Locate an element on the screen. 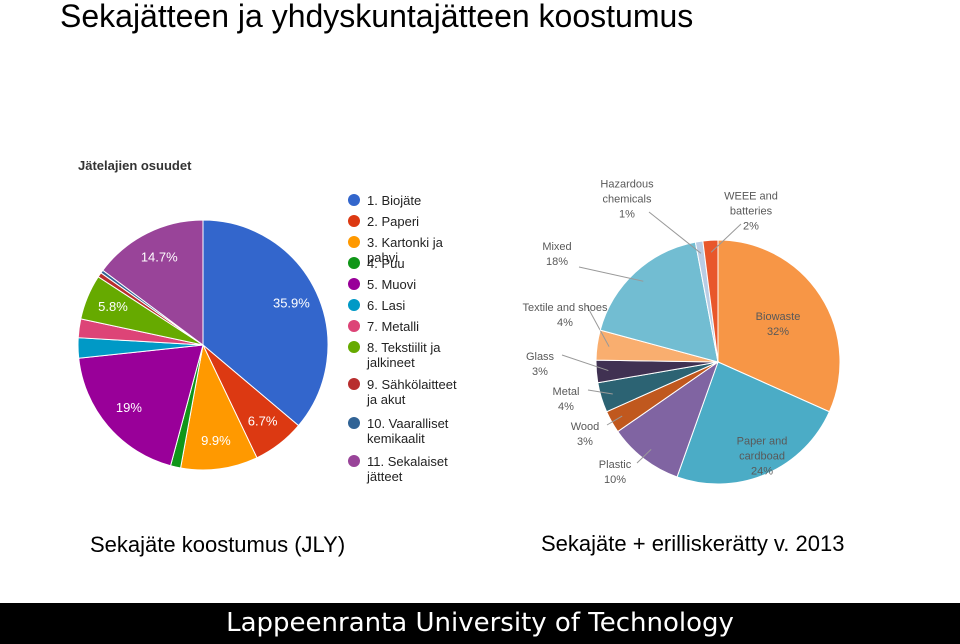 This screenshot has width=960, height=644. legend-label: 9. Sähkölaitteet ja akut is located at coordinates (412, 392).